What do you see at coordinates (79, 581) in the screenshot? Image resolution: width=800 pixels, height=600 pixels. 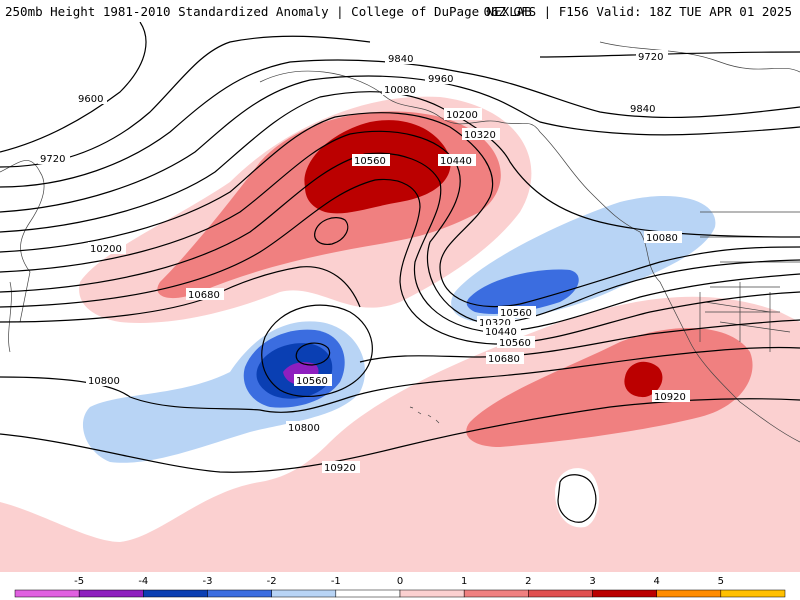 I see `colorbar-tick-label: -5` at bounding box center [79, 581].